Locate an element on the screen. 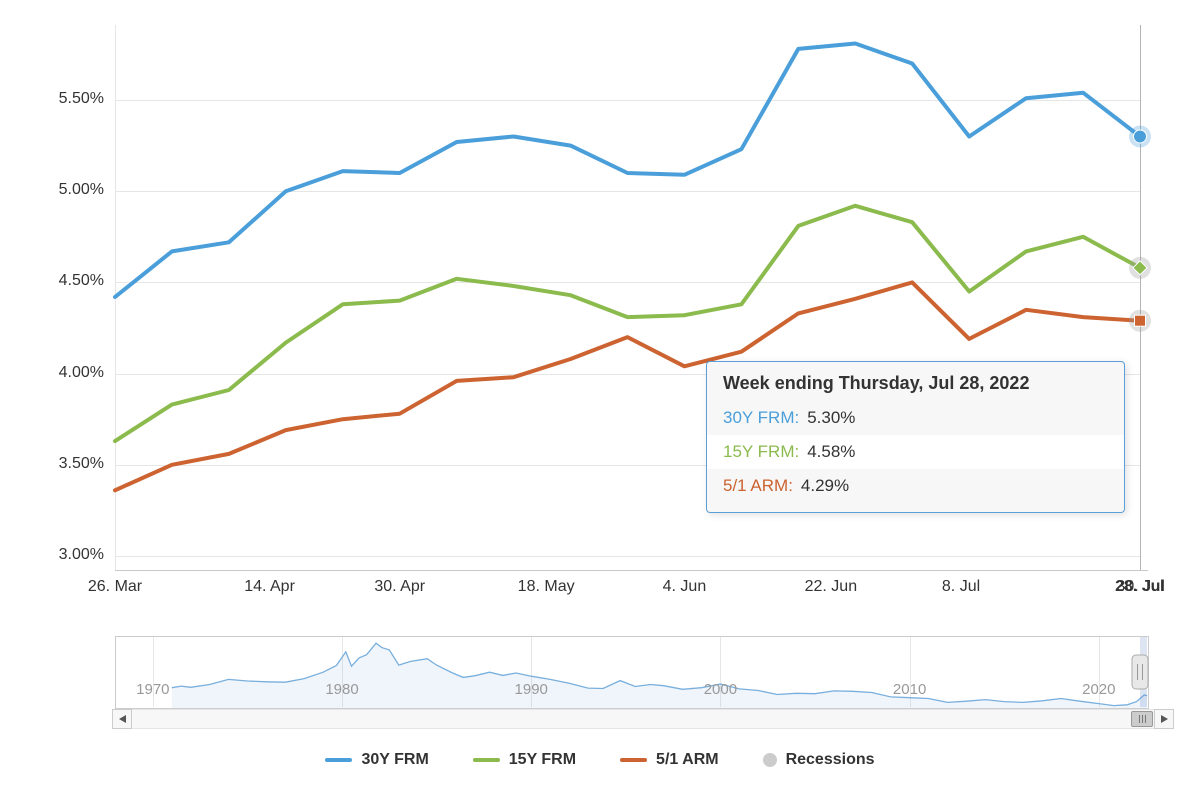 The image size is (1200, 803). navigator-year-label: 1980 is located at coordinates (342, 689).